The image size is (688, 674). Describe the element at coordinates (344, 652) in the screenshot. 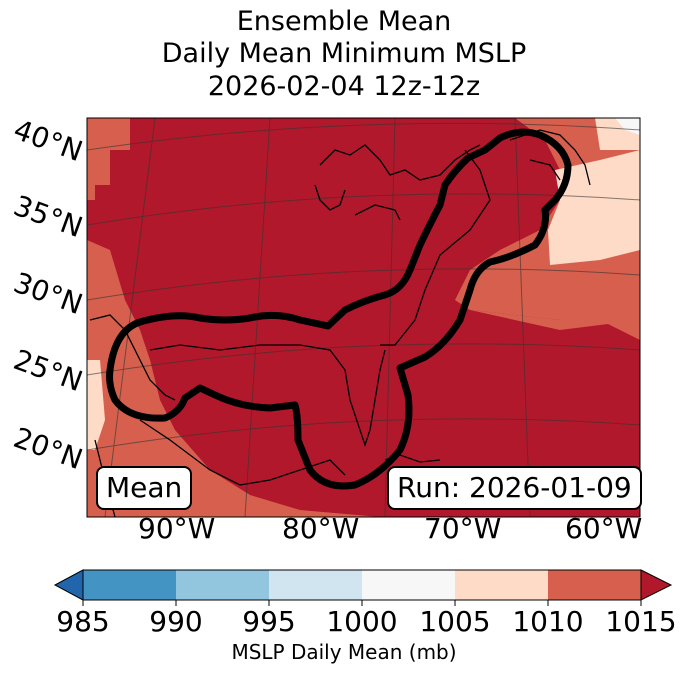

I see `colorbar-label: MSLP Daily Mean (mb)` at that location.